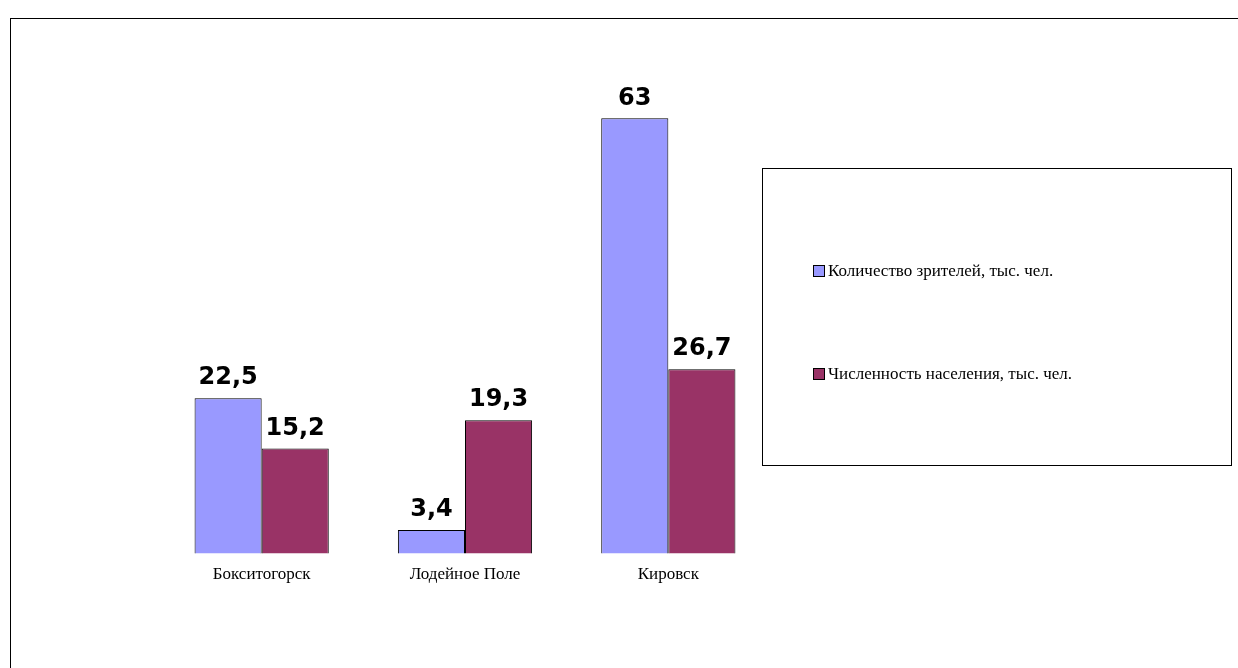 This screenshot has height=668, width=1238. Describe the element at coordinates (668, 574) in the screenshot. I see `x-tick-label: Кировск` at that location.